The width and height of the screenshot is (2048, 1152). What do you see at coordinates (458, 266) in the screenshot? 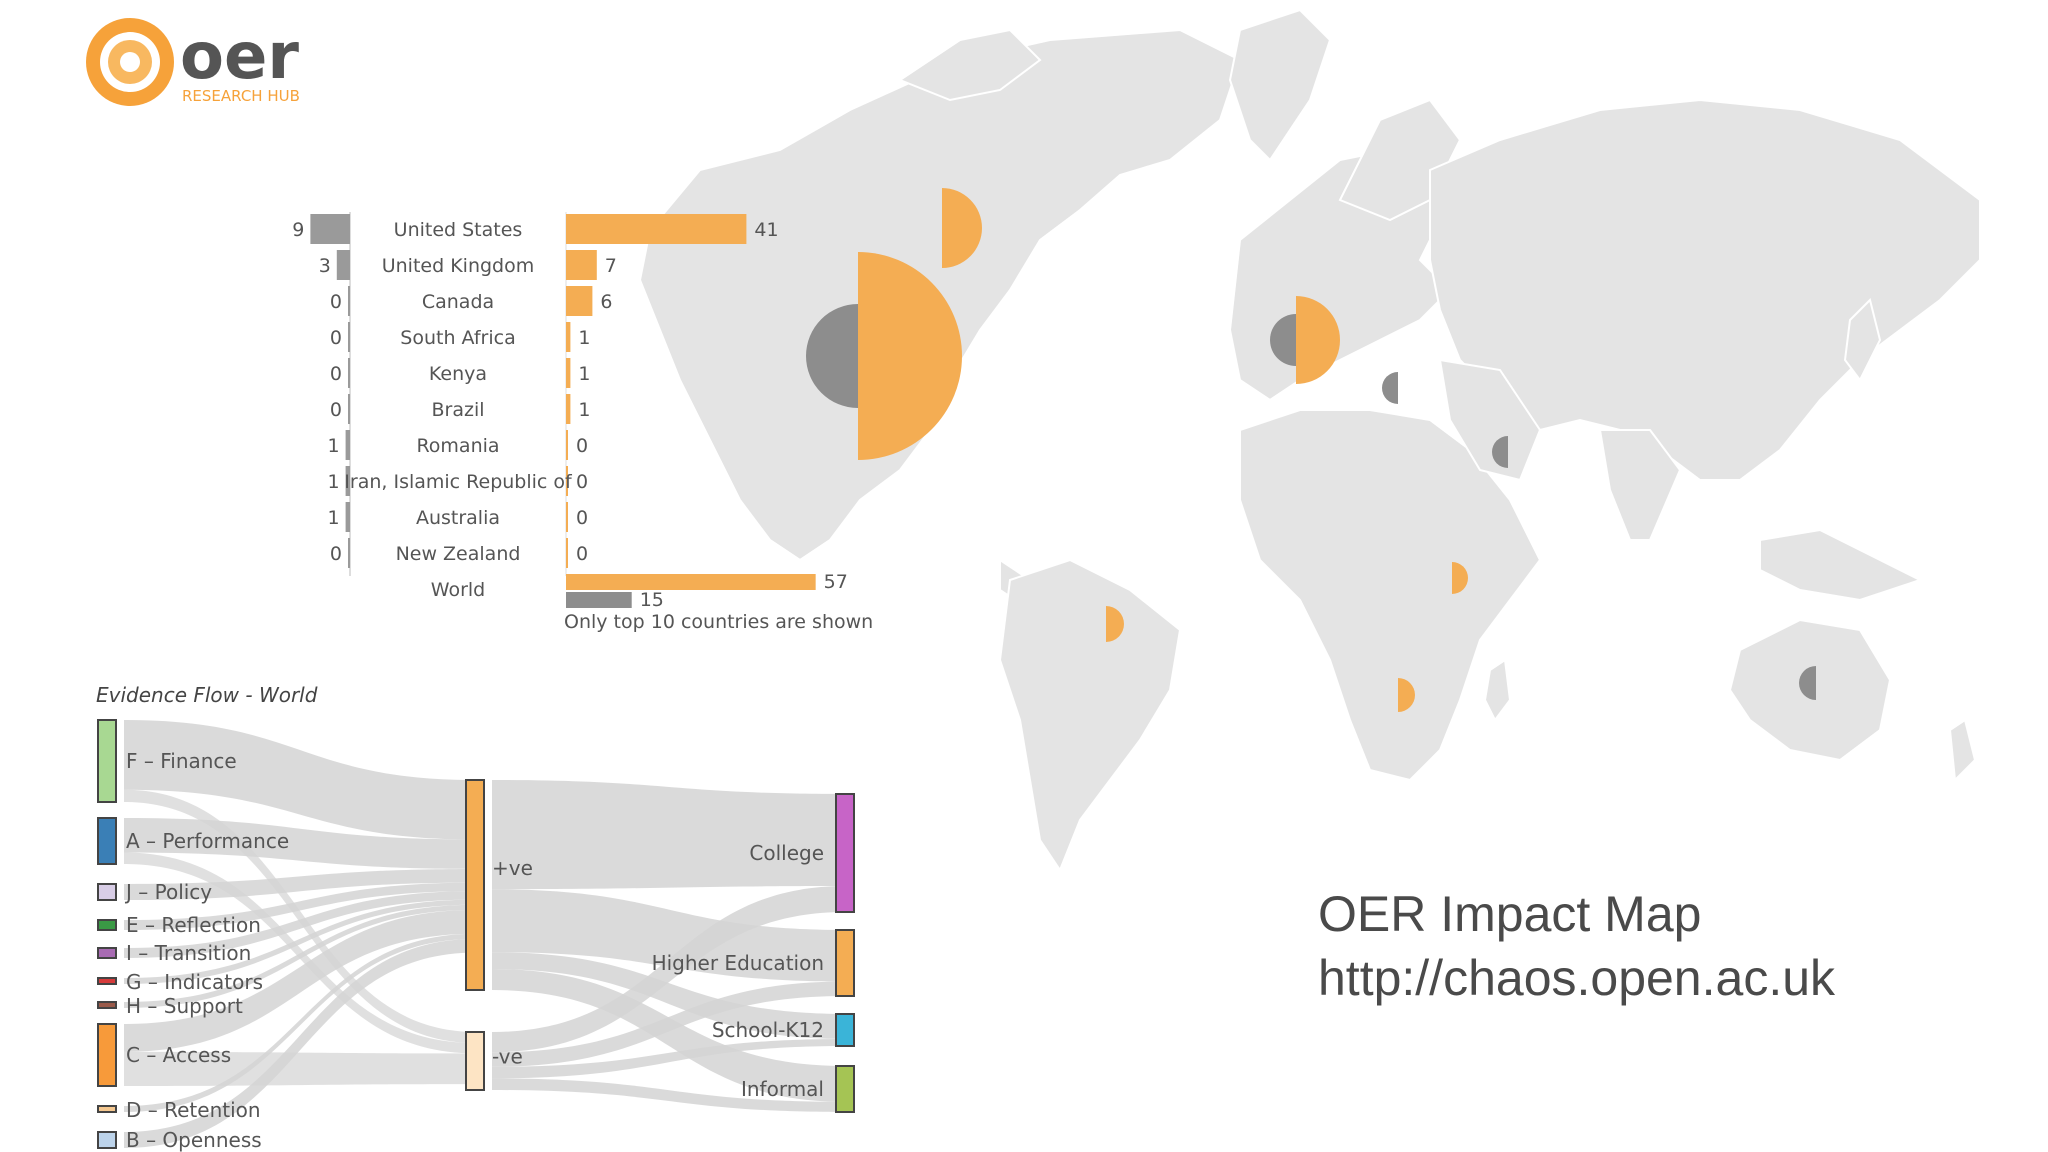
I see `country-label: United Kingdom` at bounding box center [458, 266].